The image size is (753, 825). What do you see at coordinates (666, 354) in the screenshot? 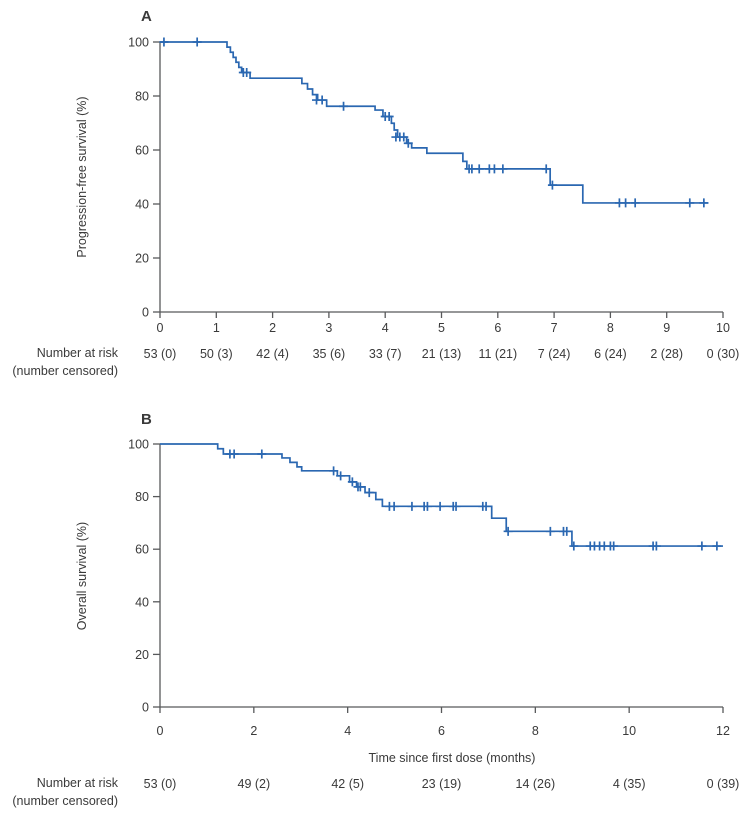
I see `risk-count: 2 (28)` at bounding box center [666, 354].